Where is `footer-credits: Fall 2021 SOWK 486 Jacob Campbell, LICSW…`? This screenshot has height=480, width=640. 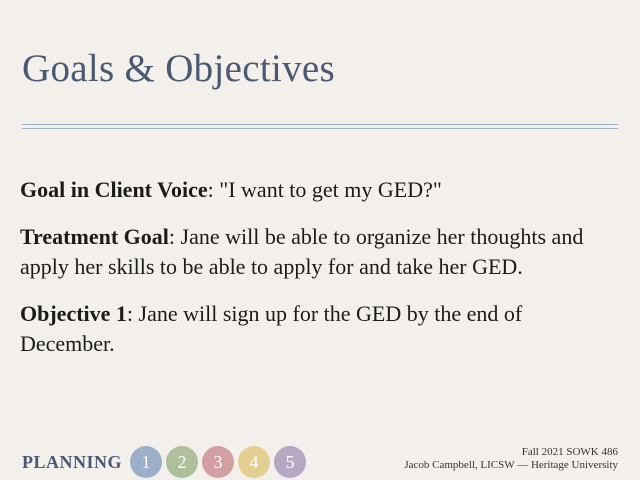
footer-credits: Fall 2021 SOWK 486 Jacob Campbell, LICSW… is located at coordinates (511, 459).